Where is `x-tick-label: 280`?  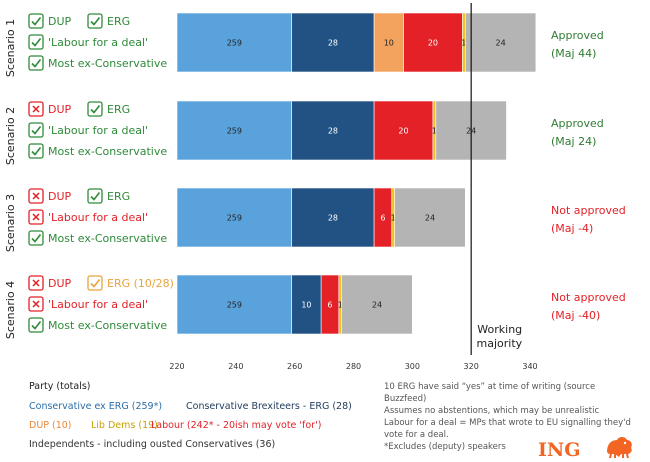 x-tick-label: 280 is located at coordinates (353, 366).